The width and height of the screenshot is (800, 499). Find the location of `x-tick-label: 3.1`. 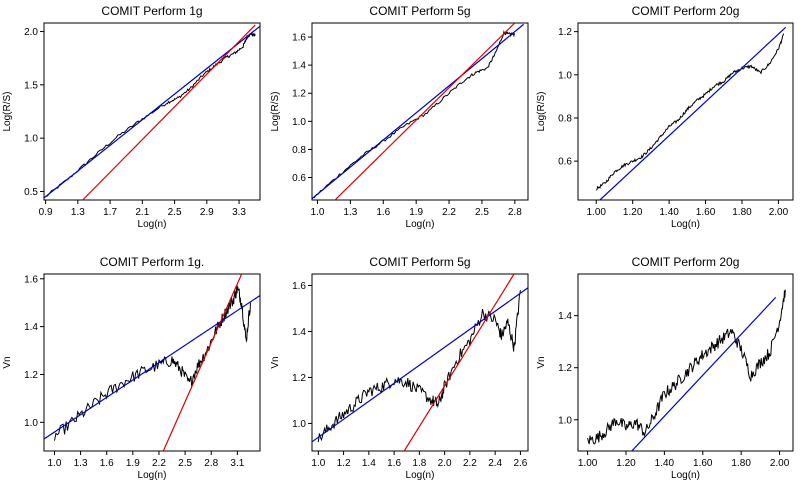

x-tick-label: 3.1 is located at coordinates (237, 463).